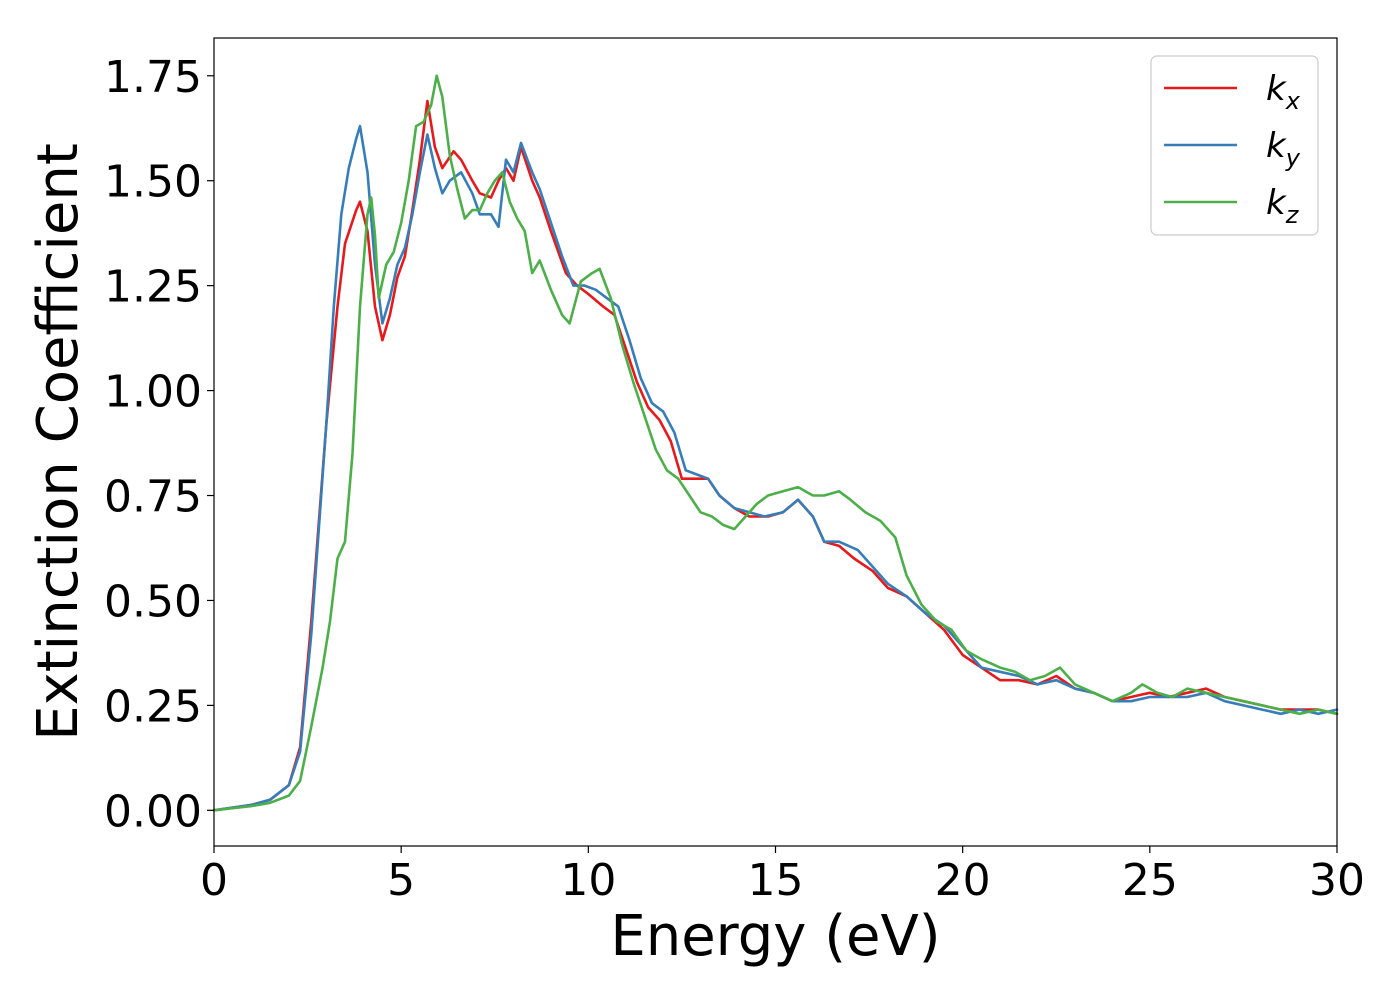 Image resolution: width=1400 pixels, height=1000 pixels. Describe the element at coordinates (153, 706) in the screenshot. I see `y-tick-label: 0.25` at that location.